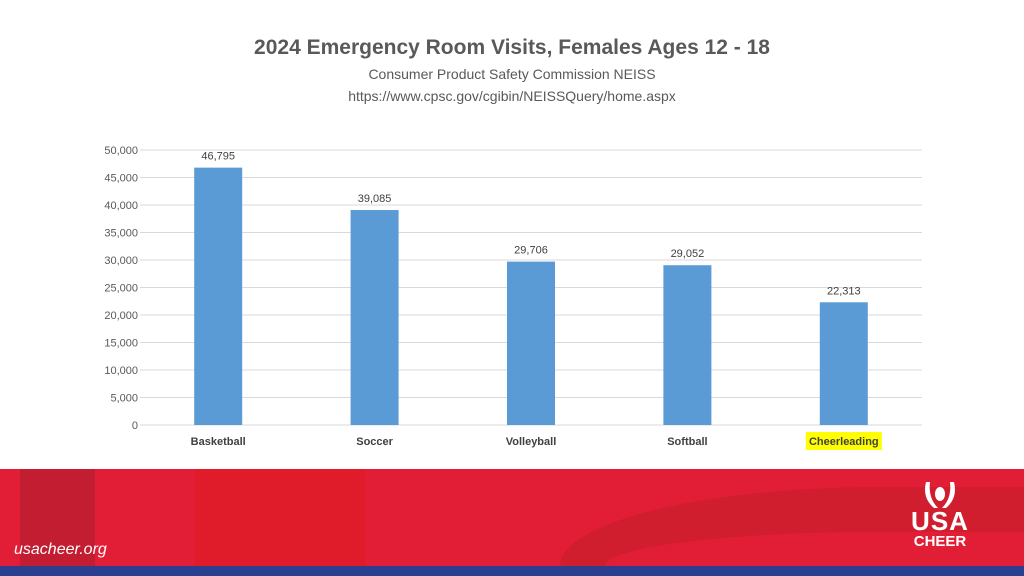 The width and height of the screenshot is (1024, 576). Describe the element at coordinates (218, 442) in the screenshot. I see `x-tick-label: Basketball` at that location.